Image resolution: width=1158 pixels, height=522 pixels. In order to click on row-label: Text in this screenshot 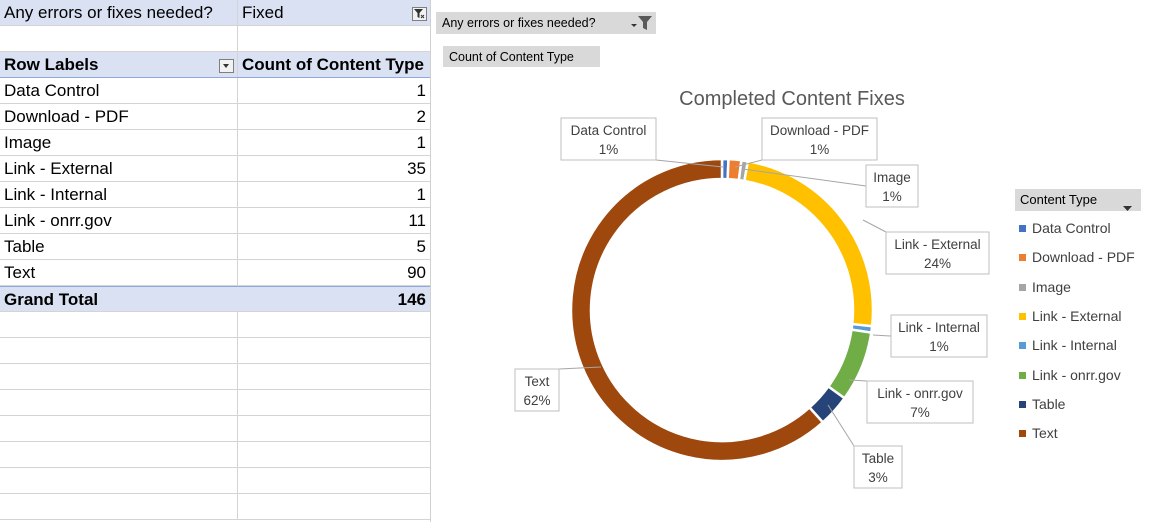, I will do `click(20, 272)`.